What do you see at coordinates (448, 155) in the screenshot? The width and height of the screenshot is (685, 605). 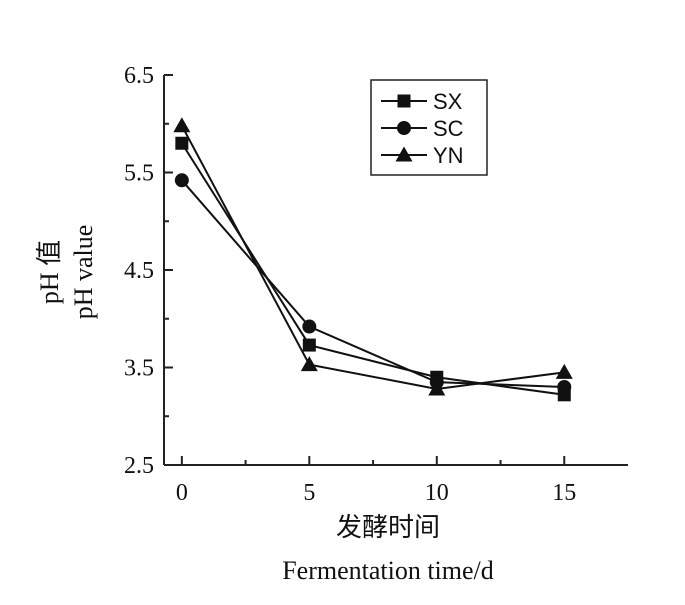 I see `legend-label-yn: YN` at bounding box center [448, 155].